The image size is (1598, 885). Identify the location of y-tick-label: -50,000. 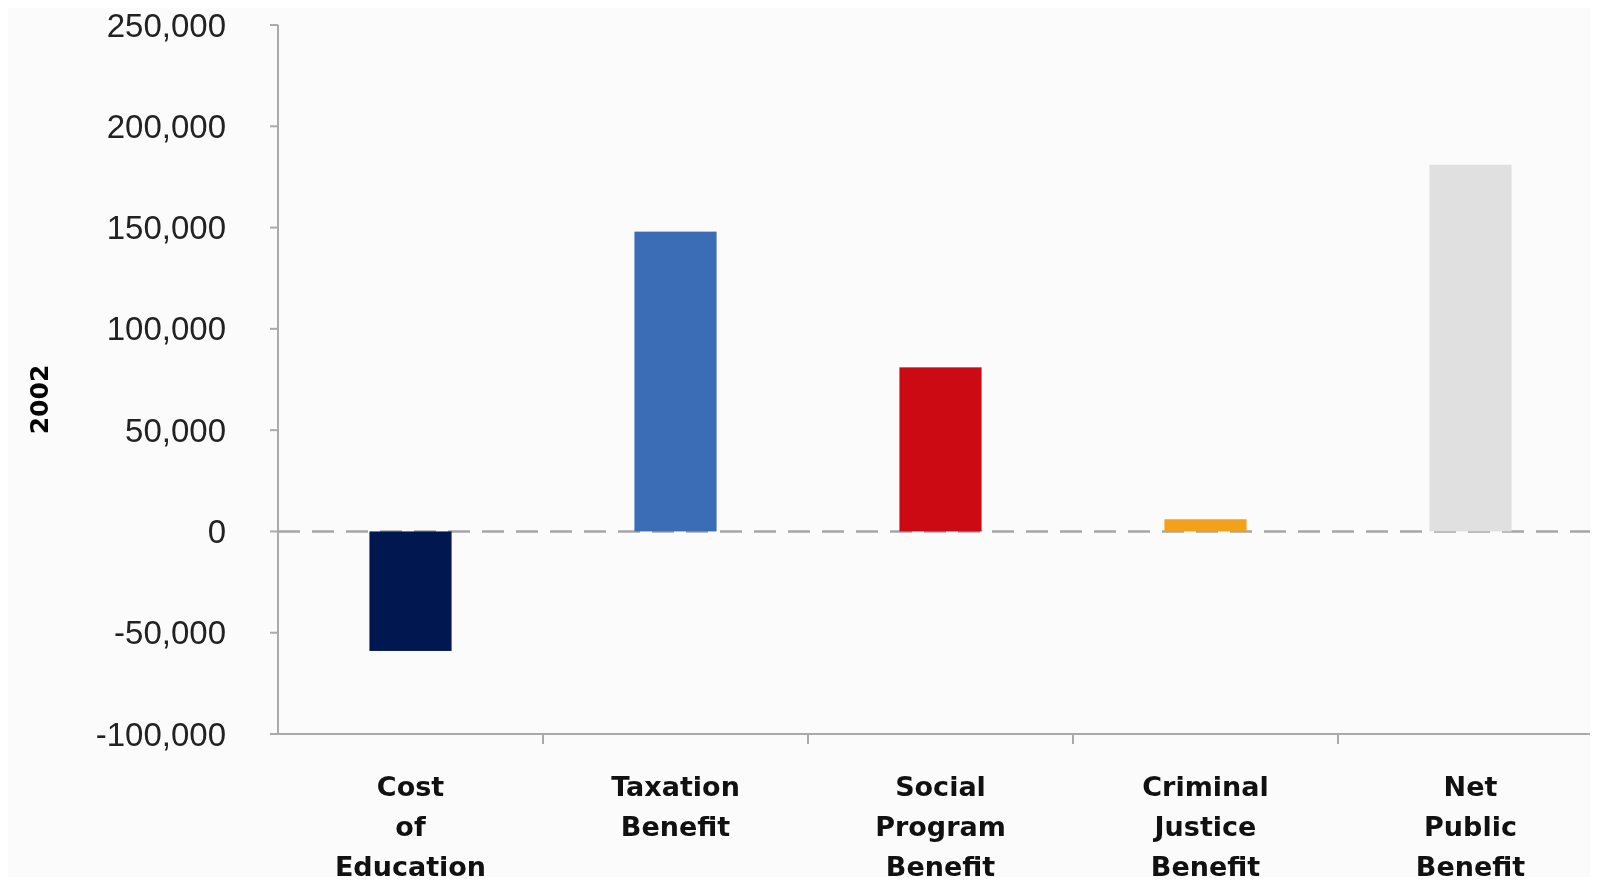
(170, 633).